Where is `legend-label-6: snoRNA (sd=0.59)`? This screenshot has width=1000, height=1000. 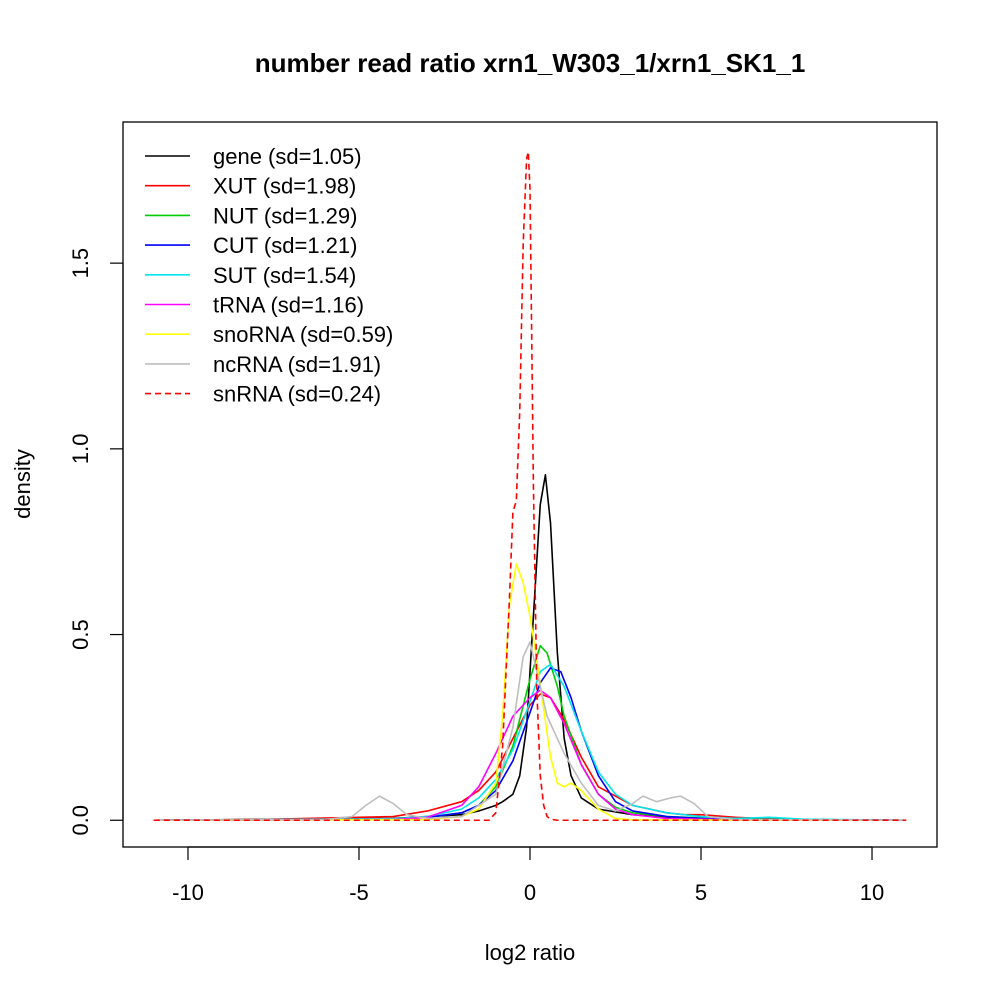
legend-label-6: snoRNA (sd=0.59) is located at coordinates (303, 334).